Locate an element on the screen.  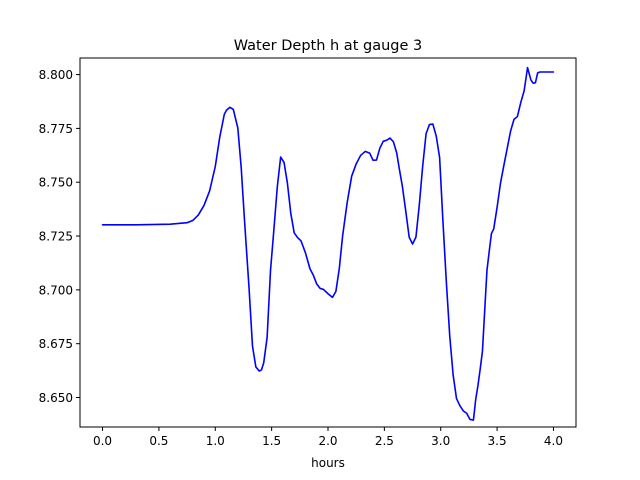
x-tick-label: 2.5 is located at coordinates (384, 441).